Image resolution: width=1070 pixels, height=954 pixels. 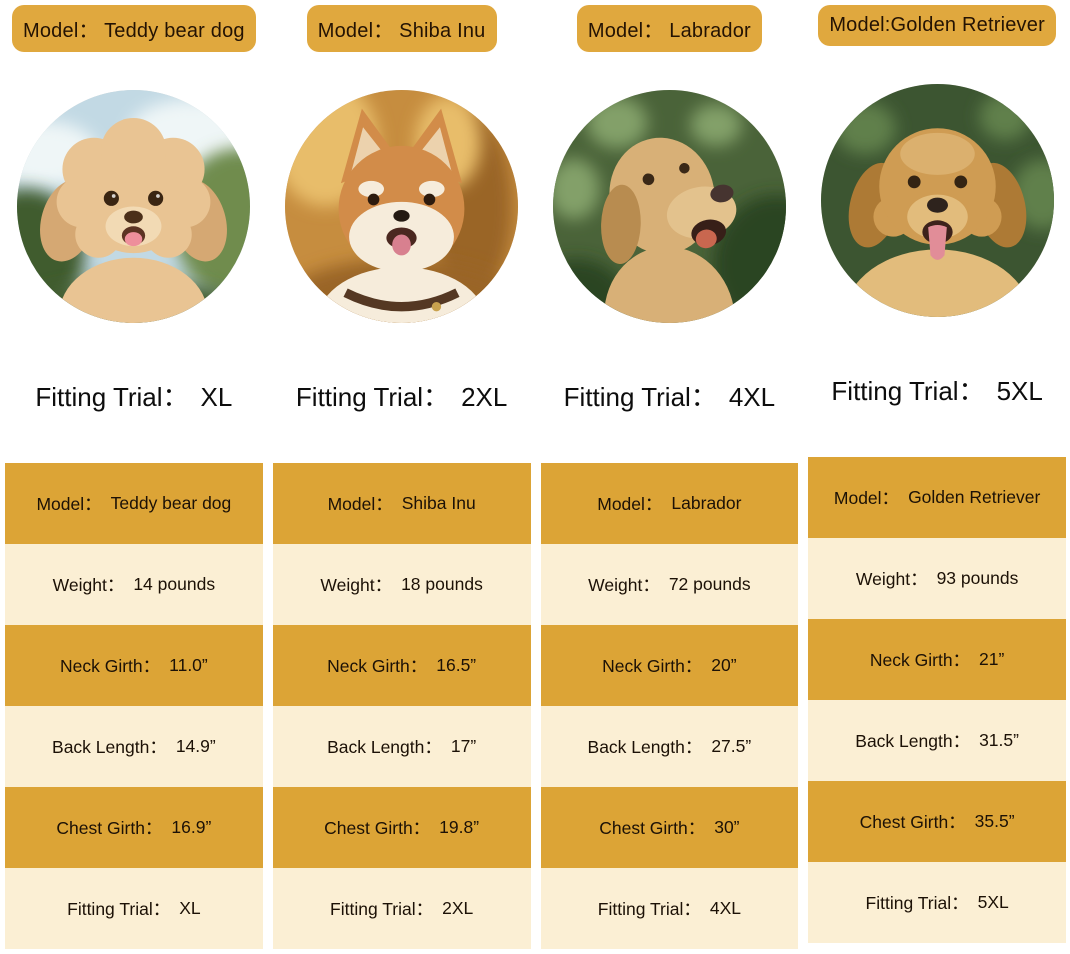 I want to click on dog-photo-shiba-inu, so click(x=402, y=206).